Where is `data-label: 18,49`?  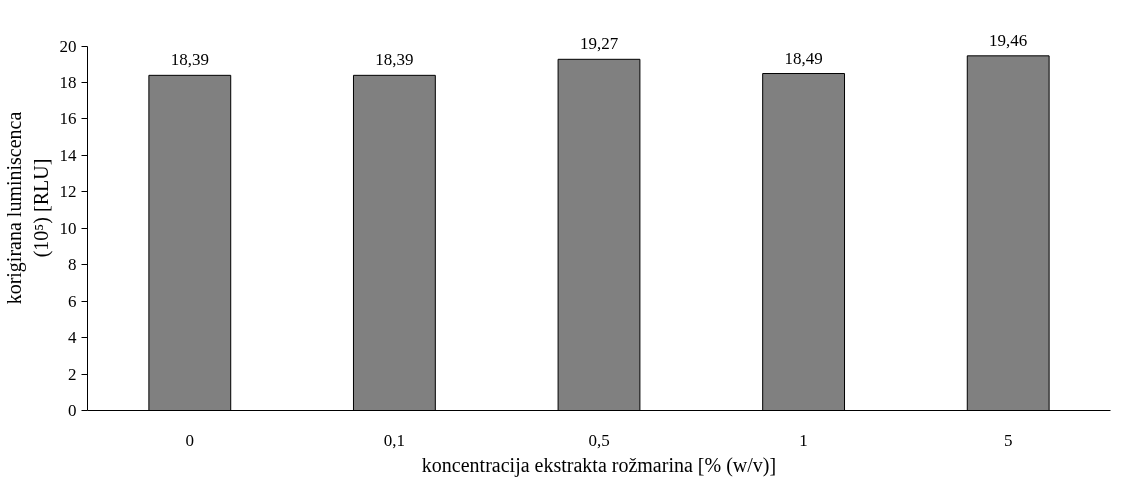
data-label: 18,49 is located at coordinates (803, 58).